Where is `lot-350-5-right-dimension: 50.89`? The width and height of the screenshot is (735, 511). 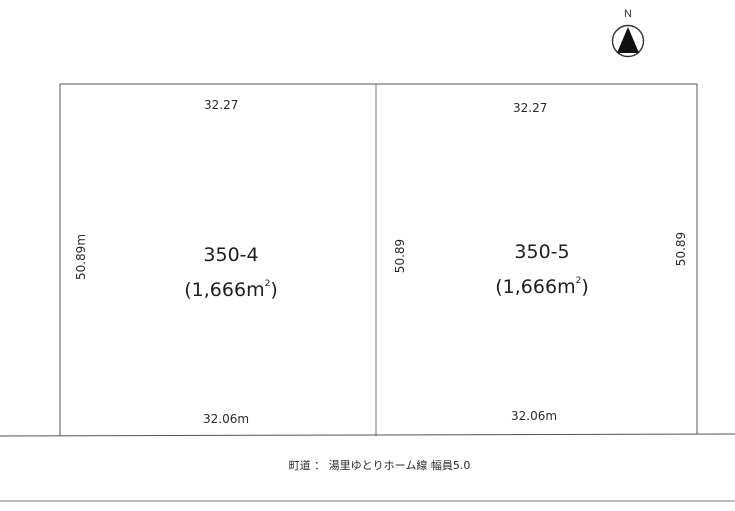 lot-350-5-right-dimension: 50.89 is located at coordinates (681, 249).